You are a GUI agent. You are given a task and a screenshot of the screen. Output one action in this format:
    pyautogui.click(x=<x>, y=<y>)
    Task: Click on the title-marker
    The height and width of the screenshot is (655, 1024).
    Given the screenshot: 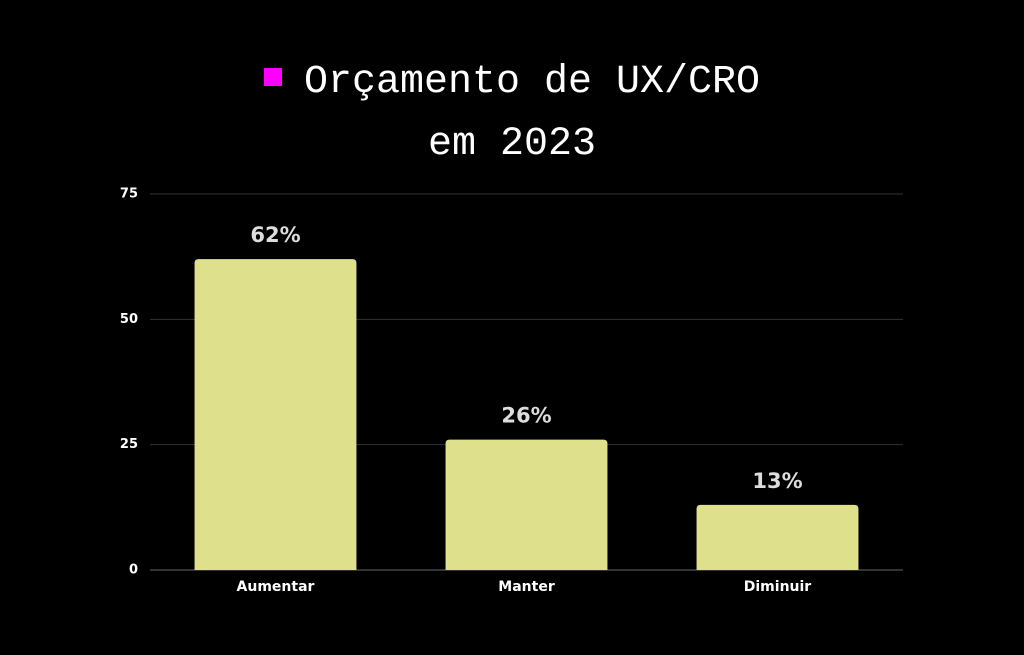 What is the action you would take?
    pyautogui.click(x=272, y=77)
    